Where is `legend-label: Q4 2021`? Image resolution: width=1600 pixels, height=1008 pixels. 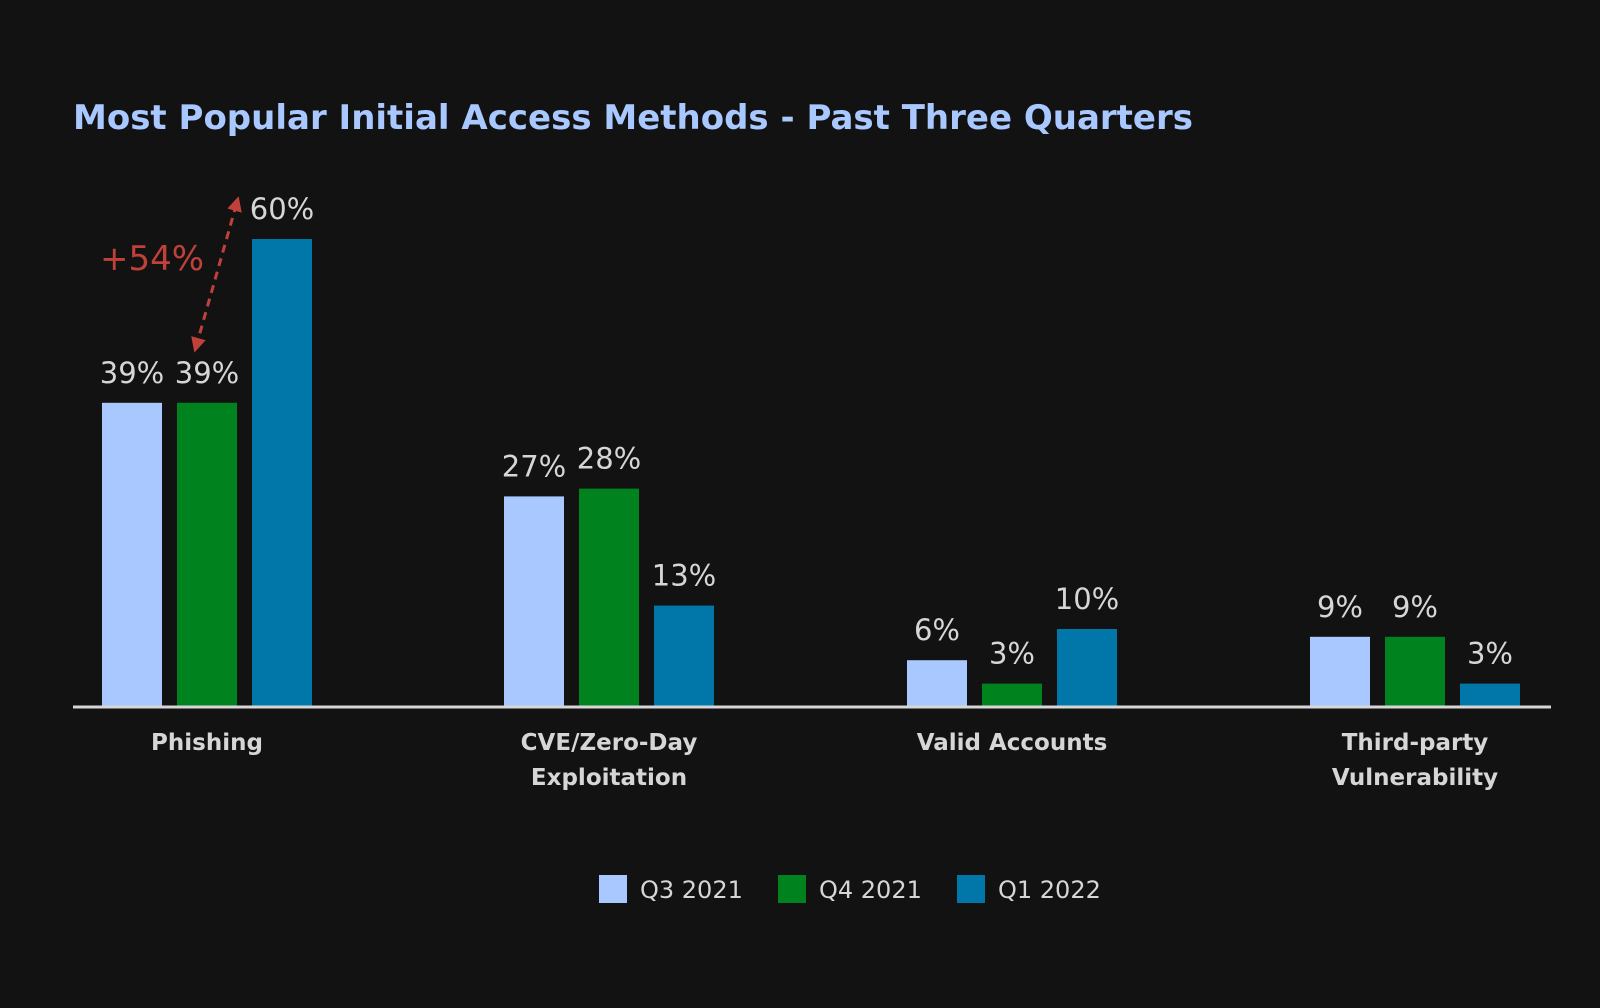 legend-label: Q4 2021 is located at coordinates (870, 890).